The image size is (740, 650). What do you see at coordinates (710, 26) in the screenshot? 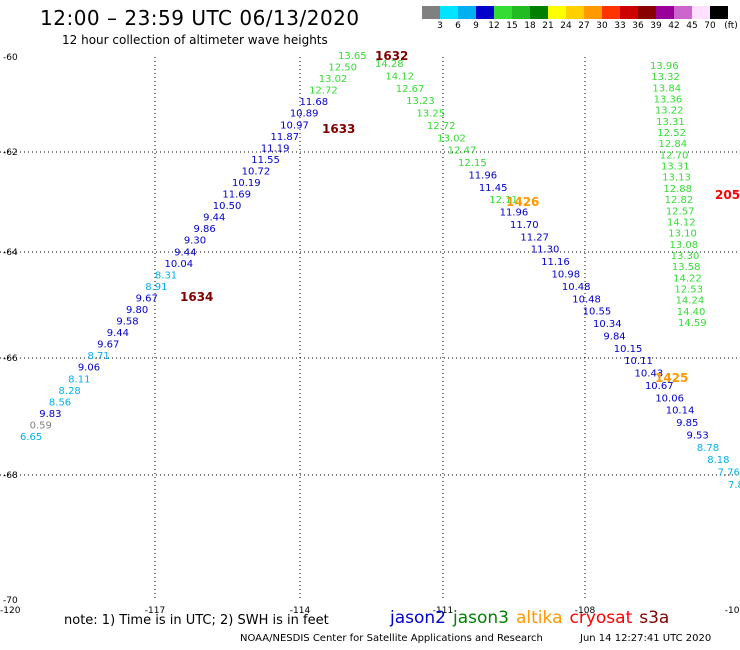
I see `scale-label: 70` at bounding box center [710, 26].